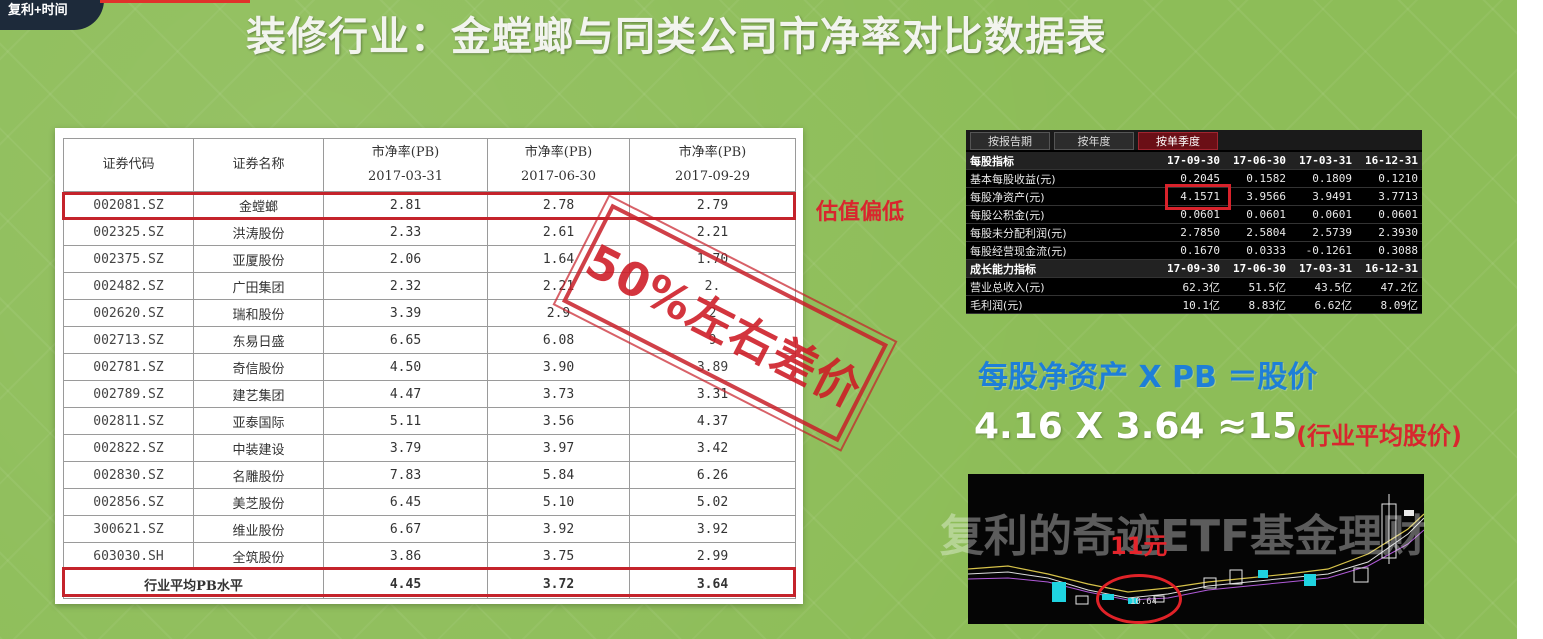  I want to click on fin-date-header: 17-06-30, so click(1257, 268).